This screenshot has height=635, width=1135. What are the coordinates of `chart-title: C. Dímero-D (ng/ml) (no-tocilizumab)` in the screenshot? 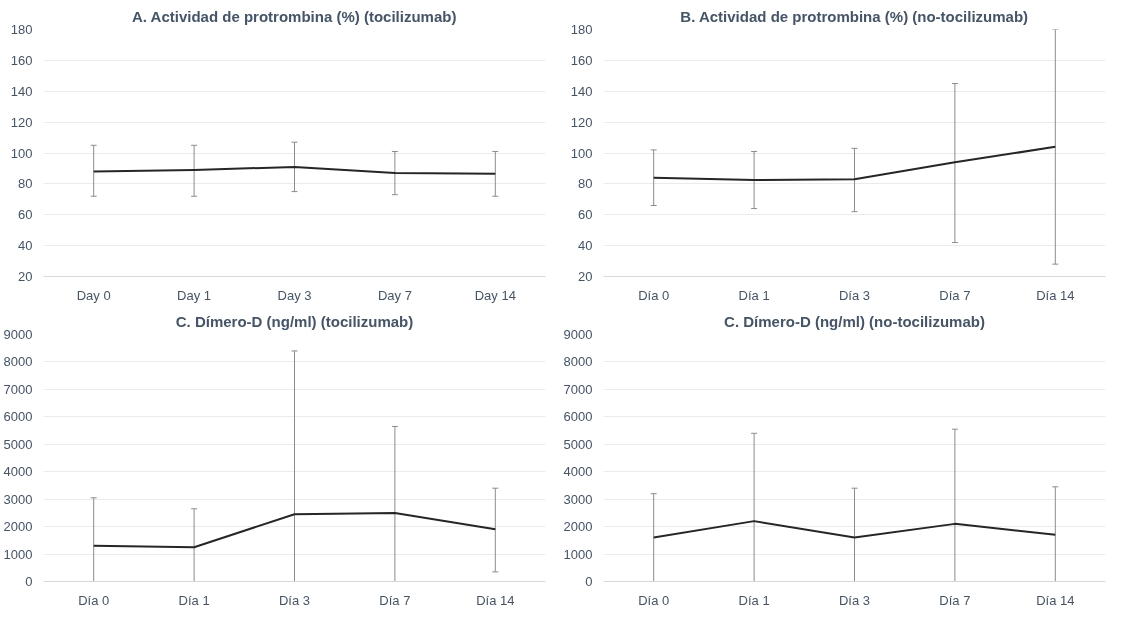 It's located at (854, 321).